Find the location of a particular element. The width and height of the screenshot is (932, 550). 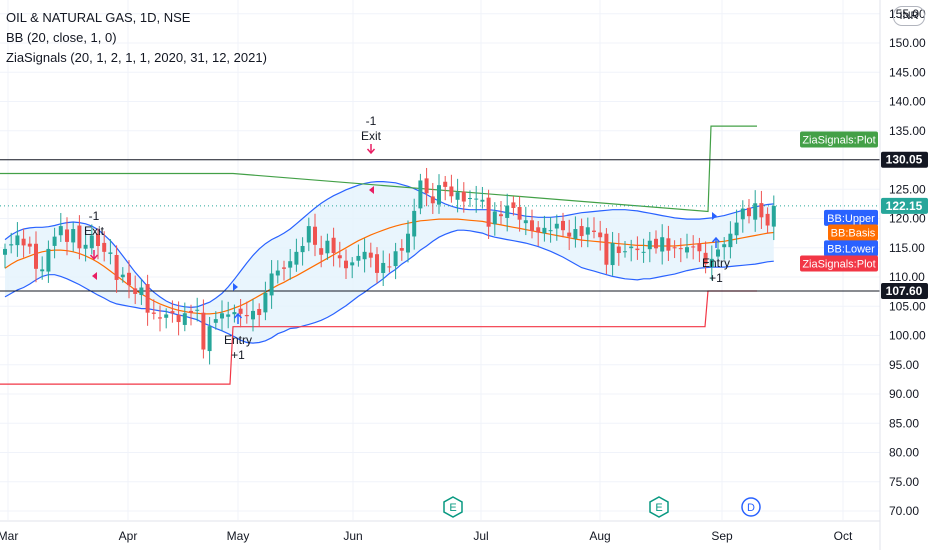

price-tick-label: 85.00 is located at coordinates (904, 423).